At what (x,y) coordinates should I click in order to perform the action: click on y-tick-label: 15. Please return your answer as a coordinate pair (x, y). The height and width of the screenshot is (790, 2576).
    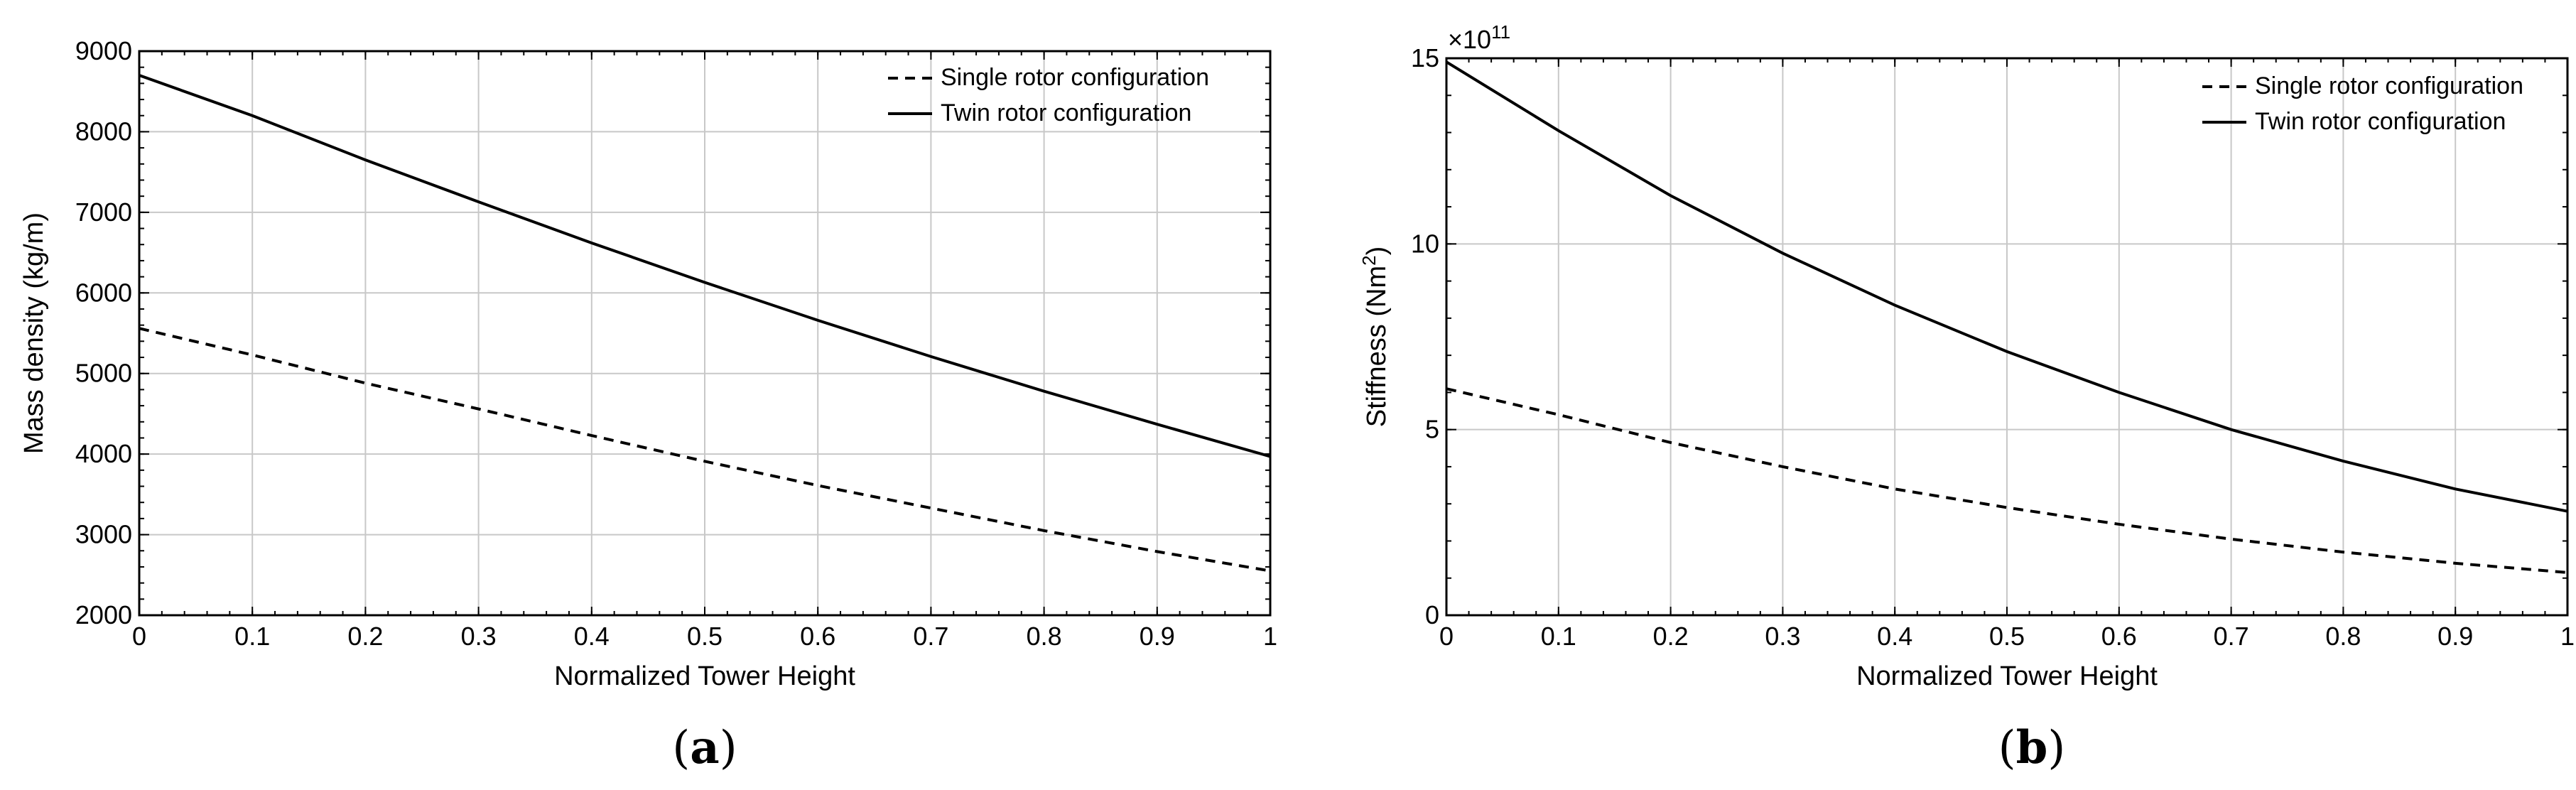
    Looking at the image, I should click on (1425, 57).